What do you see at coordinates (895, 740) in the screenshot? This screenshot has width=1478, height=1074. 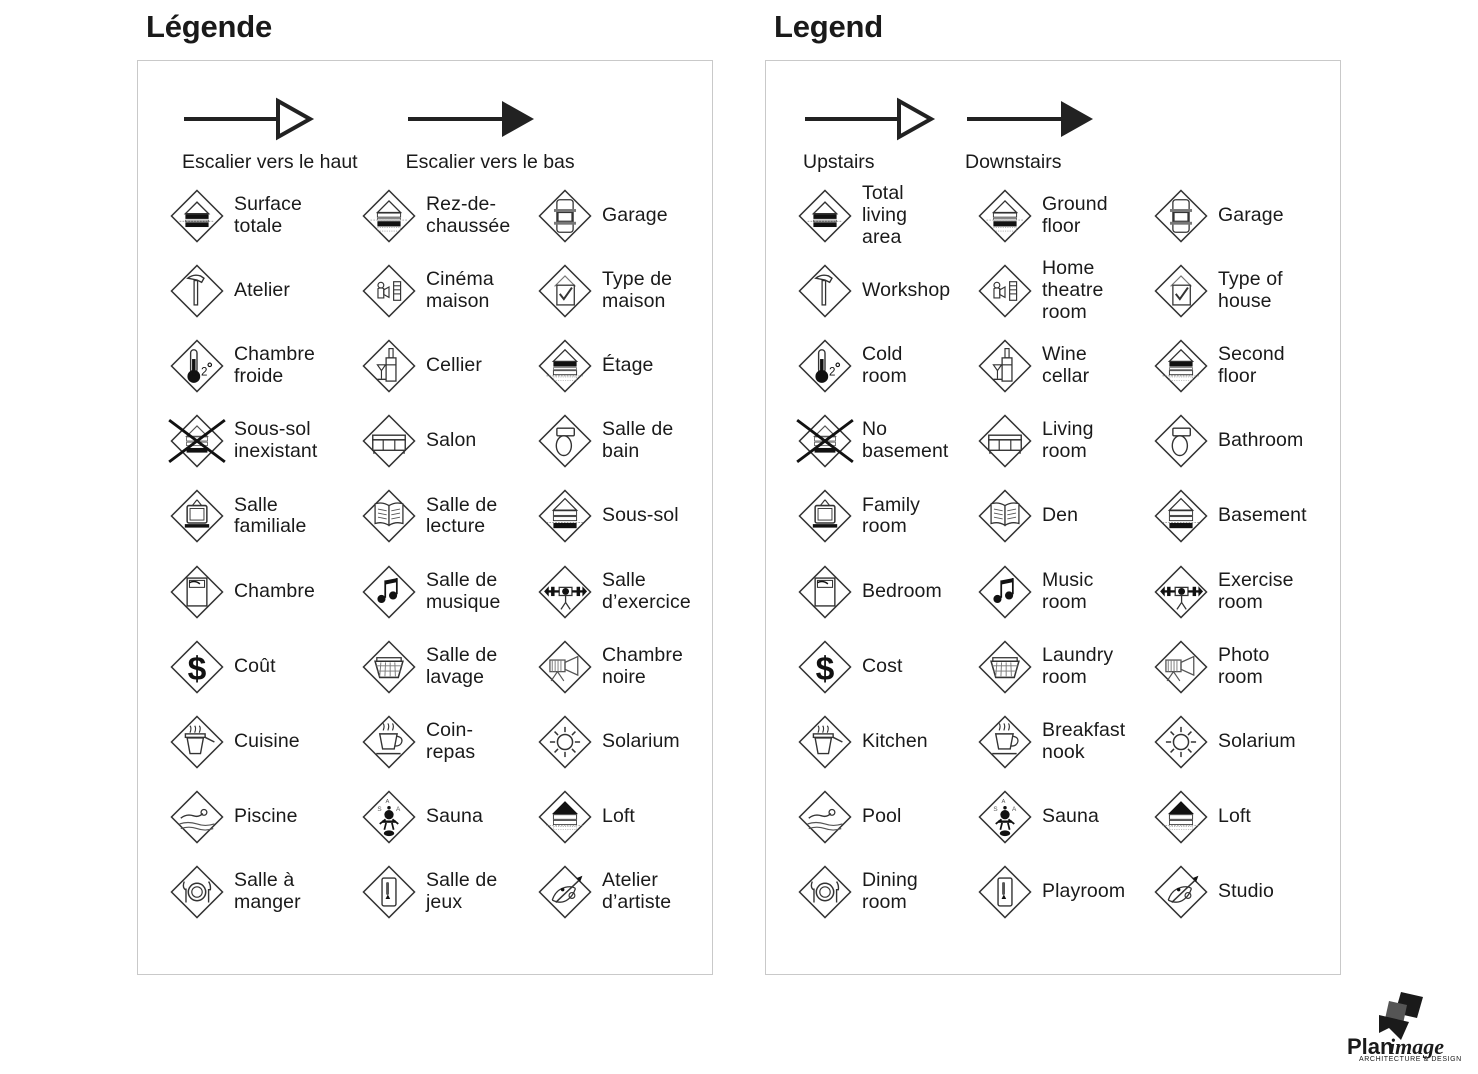 I see `label-line-1: Kitchen` at bounding box center [895, 740].